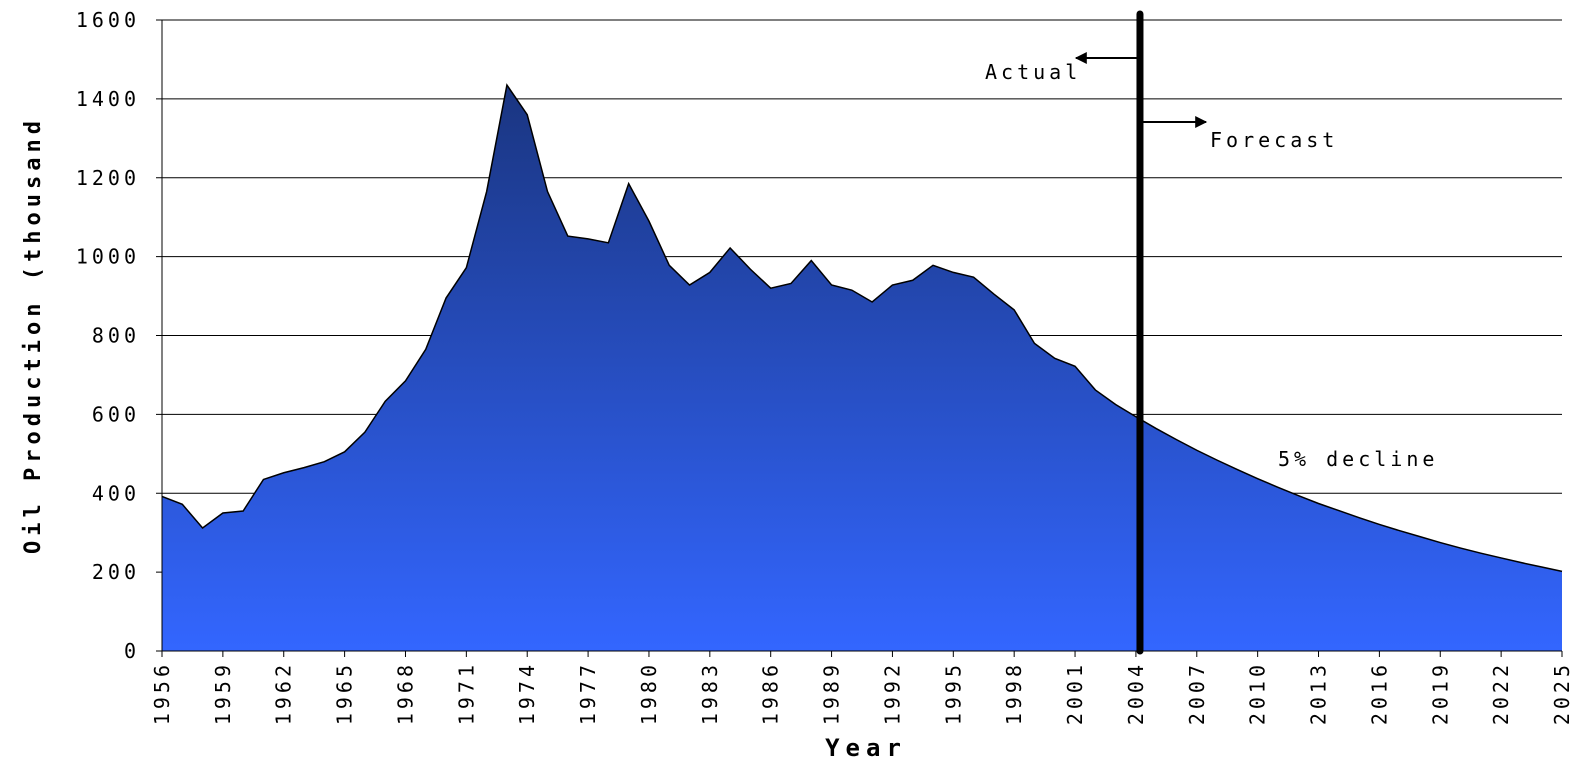  I want to click on x-tick-label: 2022, so click(1501, 693).